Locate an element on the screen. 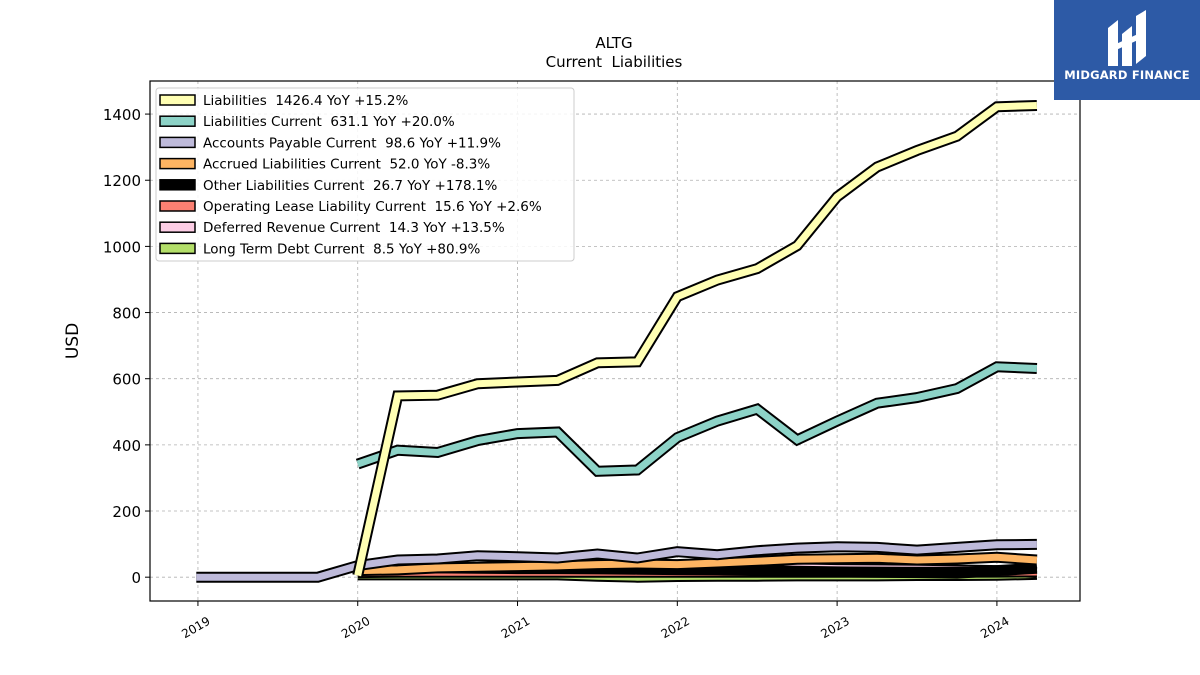  series-liabilities-current is located at coordinates (696, 419).